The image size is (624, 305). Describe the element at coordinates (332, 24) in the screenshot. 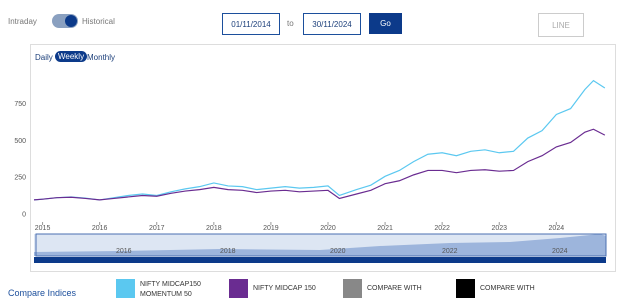

I see `date-to: 30/11/2024` at that location.